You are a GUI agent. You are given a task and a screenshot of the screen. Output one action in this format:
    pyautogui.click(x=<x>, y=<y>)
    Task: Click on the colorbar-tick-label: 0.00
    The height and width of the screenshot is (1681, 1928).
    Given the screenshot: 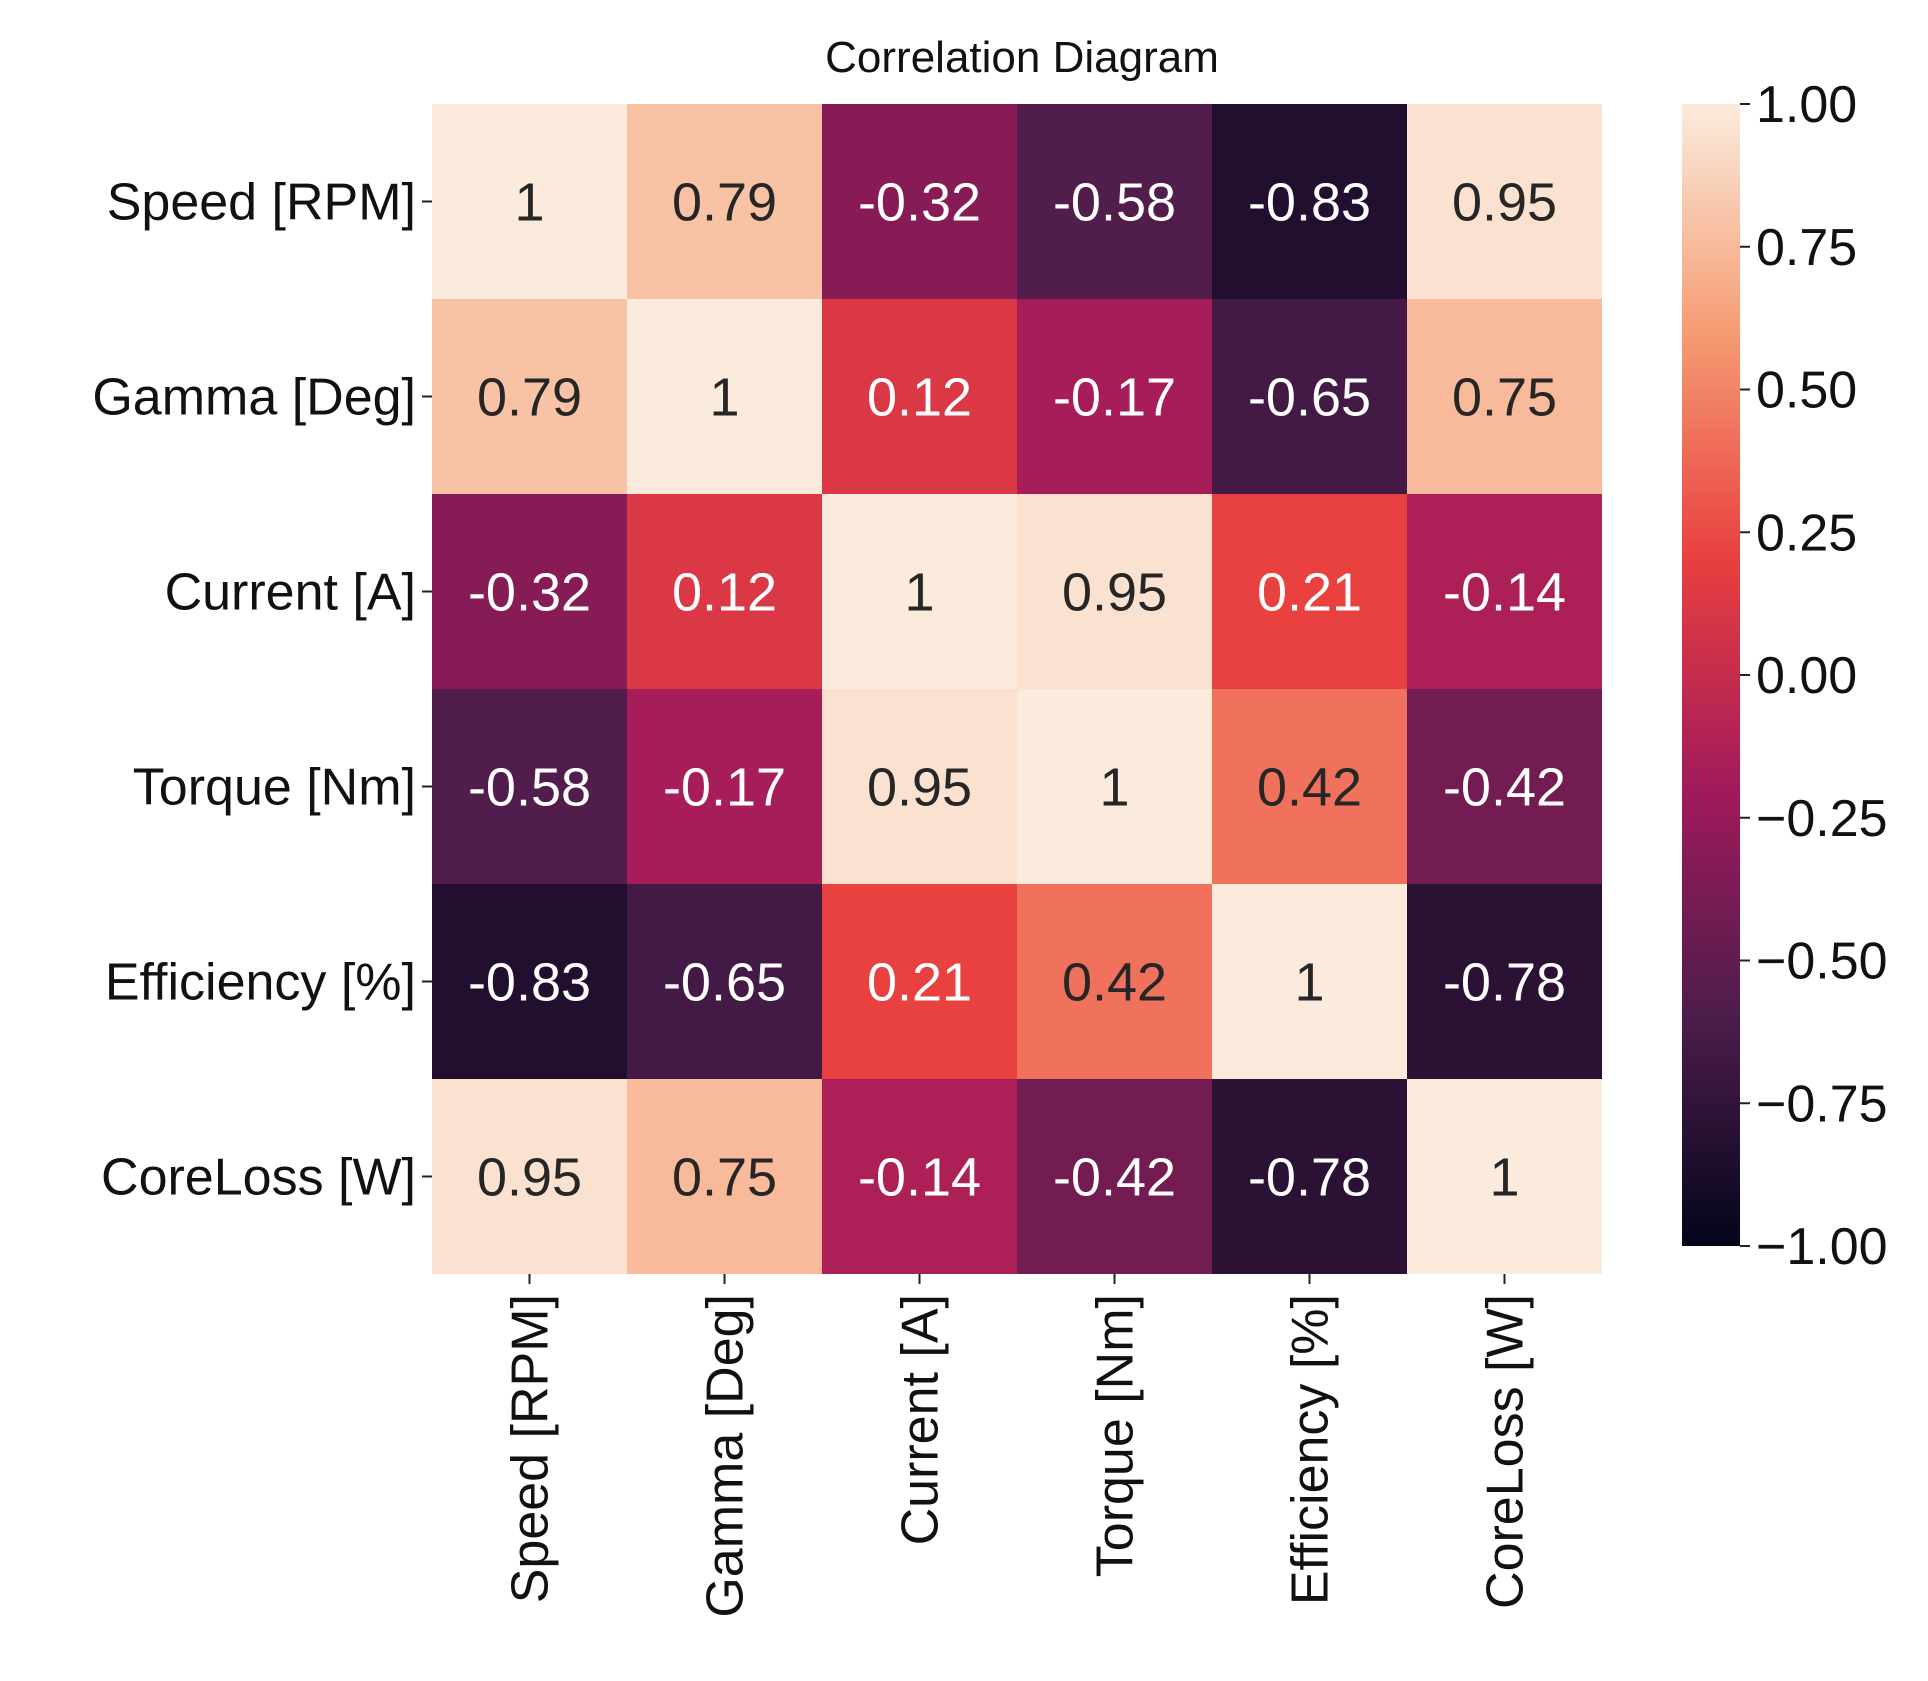 What is the action you would take?
    pyautogui.click(x=1806, y=676)
    